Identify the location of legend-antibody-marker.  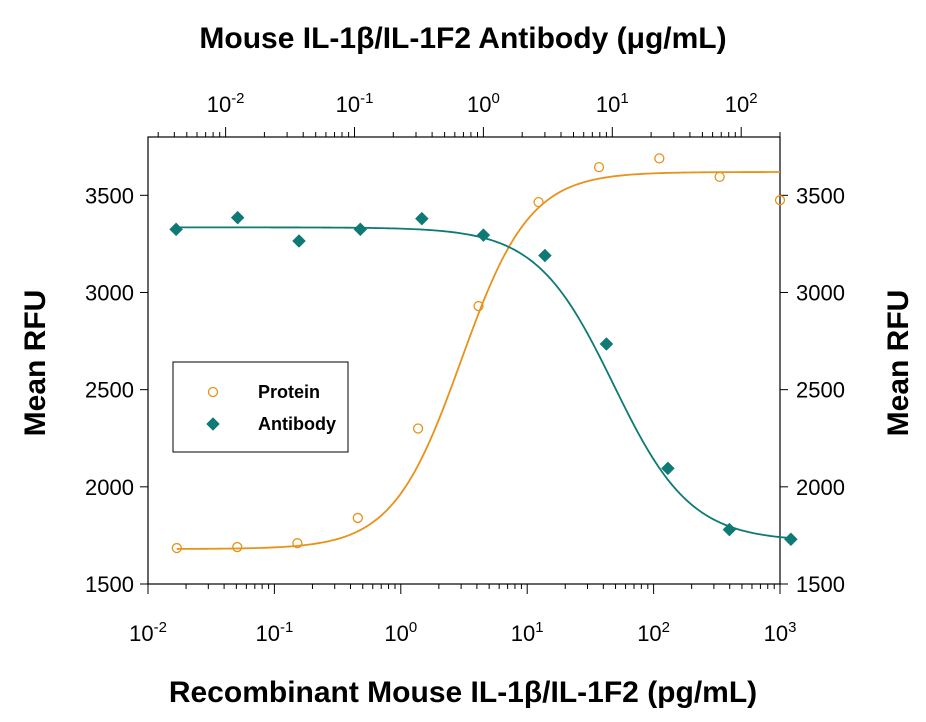
(213, 424).